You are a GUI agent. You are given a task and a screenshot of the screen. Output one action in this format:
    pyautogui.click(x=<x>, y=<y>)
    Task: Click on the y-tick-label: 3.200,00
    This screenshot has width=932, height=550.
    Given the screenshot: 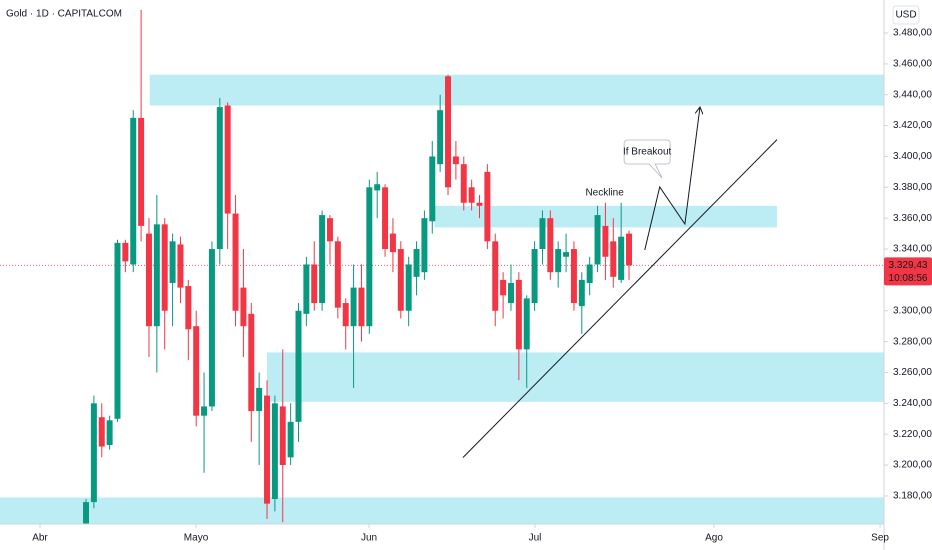 What is the action you would take?
    pyautogui.click(x=912, y=465)
    